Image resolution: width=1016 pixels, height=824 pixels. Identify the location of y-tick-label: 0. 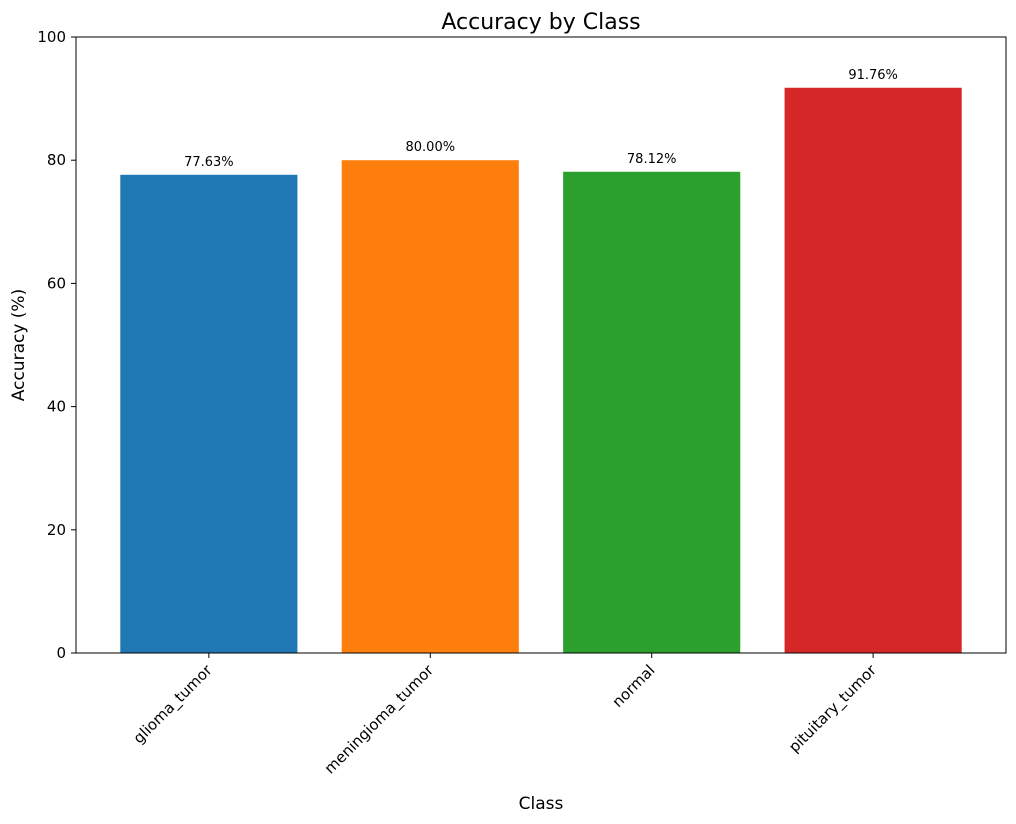
(61, 653).